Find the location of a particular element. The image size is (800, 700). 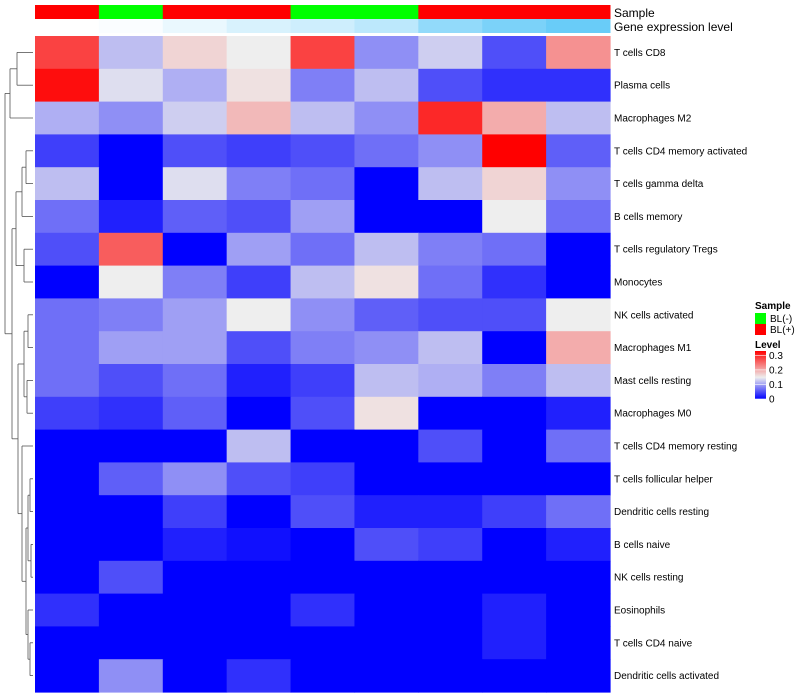

legend-label-bl-minus: BL(-) is located at coordinates (781, 319).